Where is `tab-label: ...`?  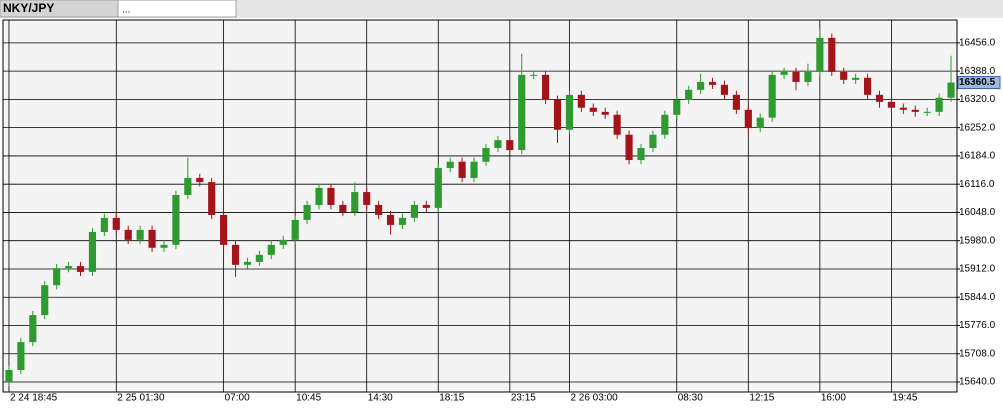 tab-label: ... is located at coordinates (126, 10).